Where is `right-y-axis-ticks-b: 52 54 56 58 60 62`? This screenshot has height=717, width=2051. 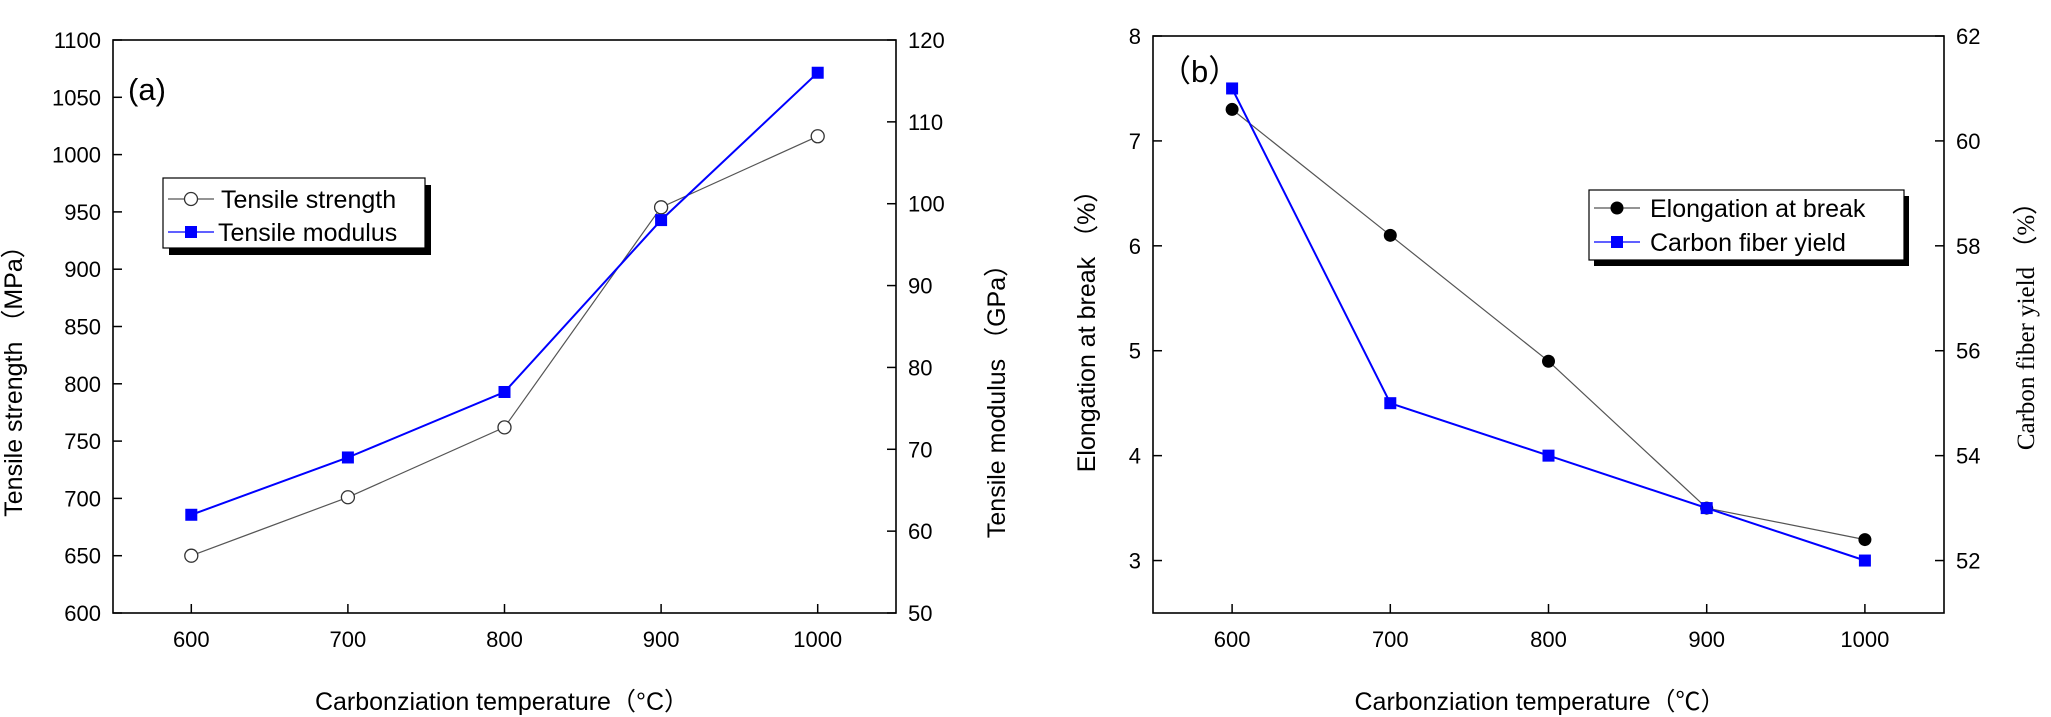 right-y-axis-ticks-b: 52 54 56 58 60 62 is located at coordinates (1957, 299).